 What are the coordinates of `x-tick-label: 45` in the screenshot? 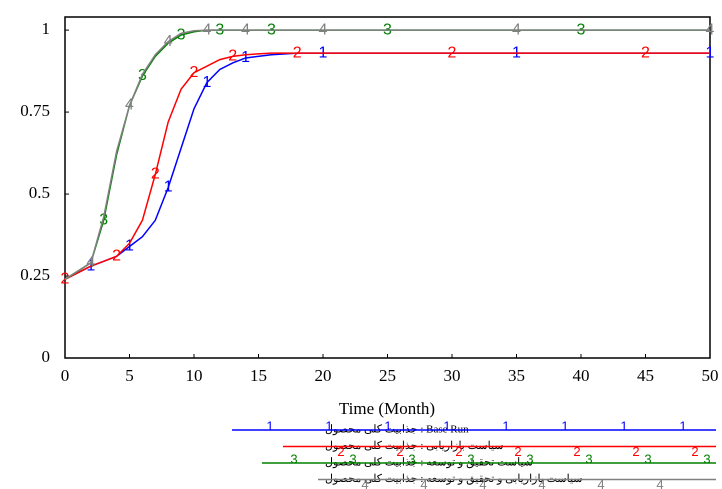 It's located at (645, 375).